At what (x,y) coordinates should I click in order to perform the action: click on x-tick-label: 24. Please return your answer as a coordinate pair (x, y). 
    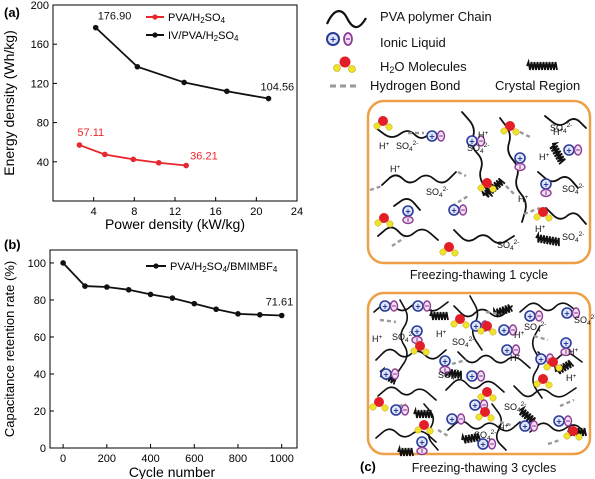
    Looking at the image, I should click on (297, 212).